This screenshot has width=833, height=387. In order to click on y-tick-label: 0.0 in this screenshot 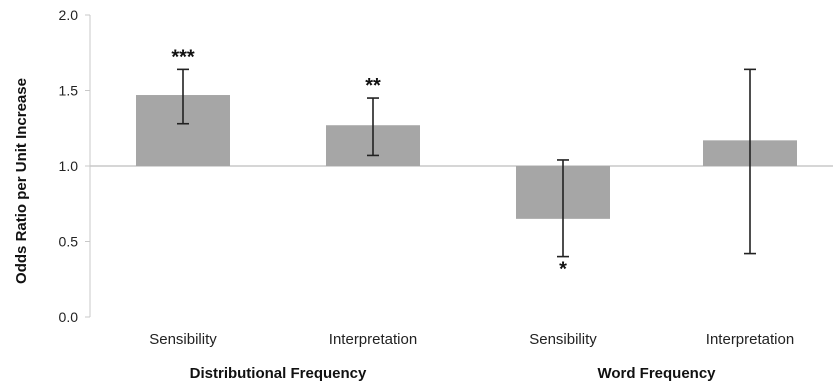, I will do `click(69, 317)`.